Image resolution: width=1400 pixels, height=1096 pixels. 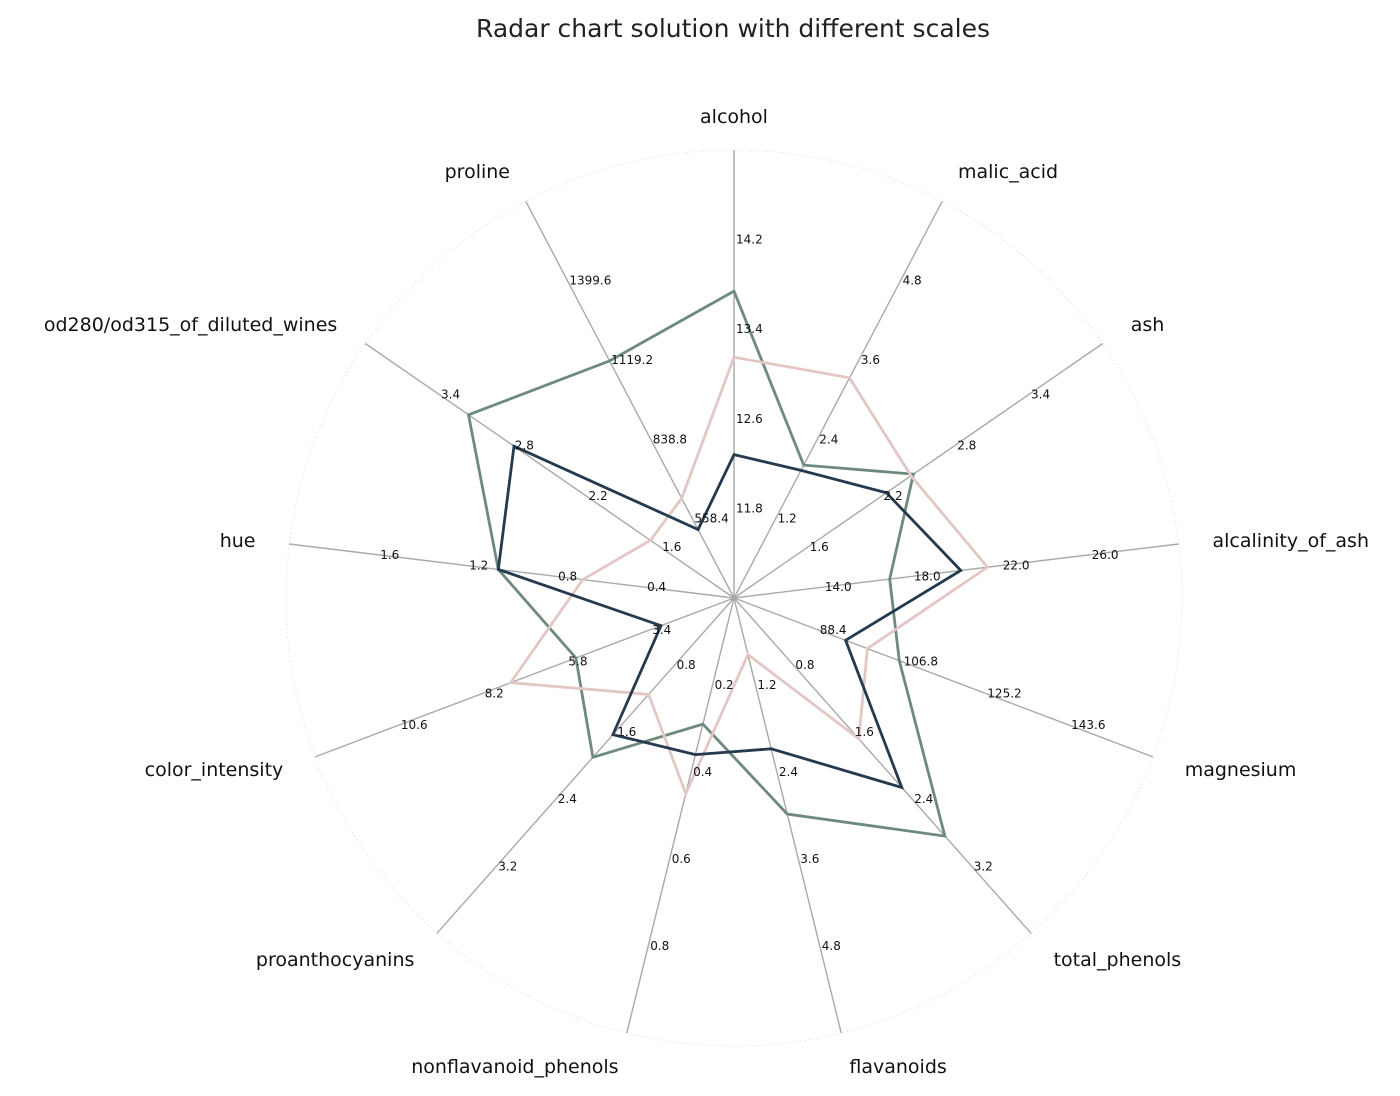 What do you see at coordinates (686, 665) in the screenshot?
I see `tick-label-proanthocyanins-1: 0.8` at bounding box center [686, 665].